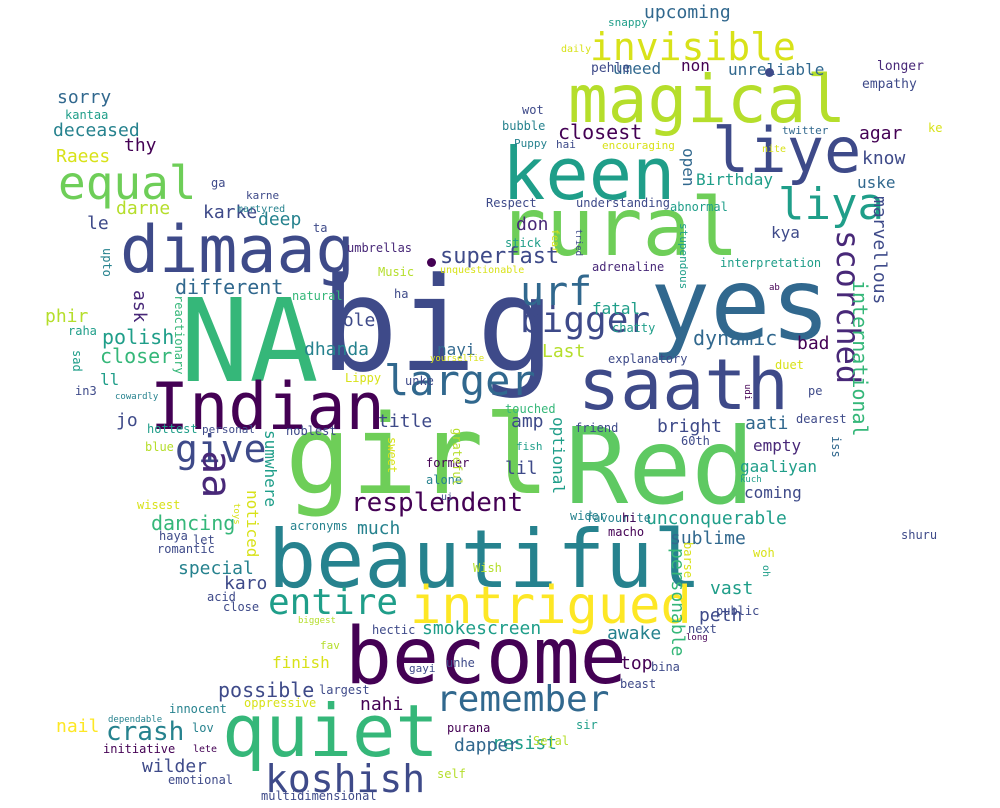  What do you see at coordinates (740, 304) in the screenshot?
I see `cloud-word: yes` at bounding box center [740, 304].